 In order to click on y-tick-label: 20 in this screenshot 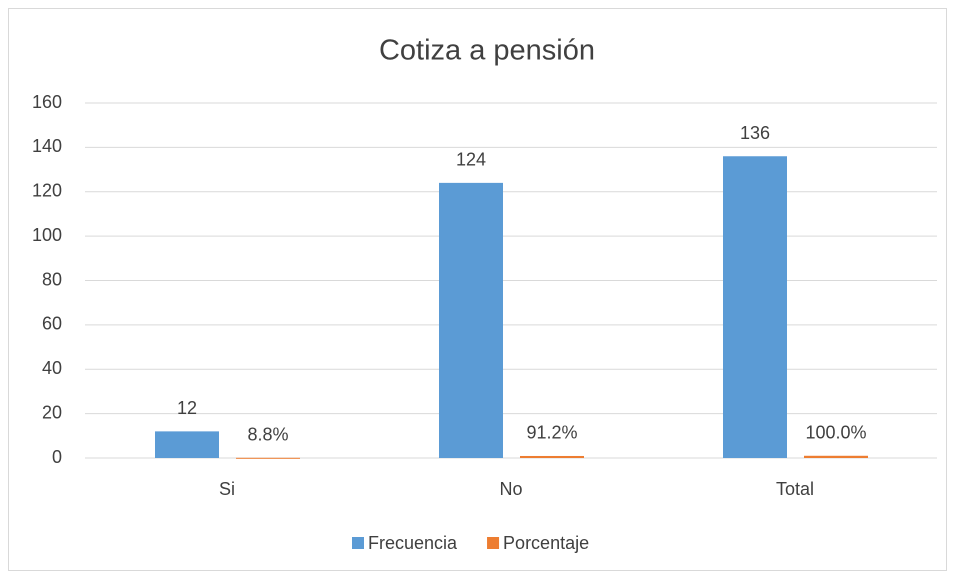, I will do `click(52, 412)`.